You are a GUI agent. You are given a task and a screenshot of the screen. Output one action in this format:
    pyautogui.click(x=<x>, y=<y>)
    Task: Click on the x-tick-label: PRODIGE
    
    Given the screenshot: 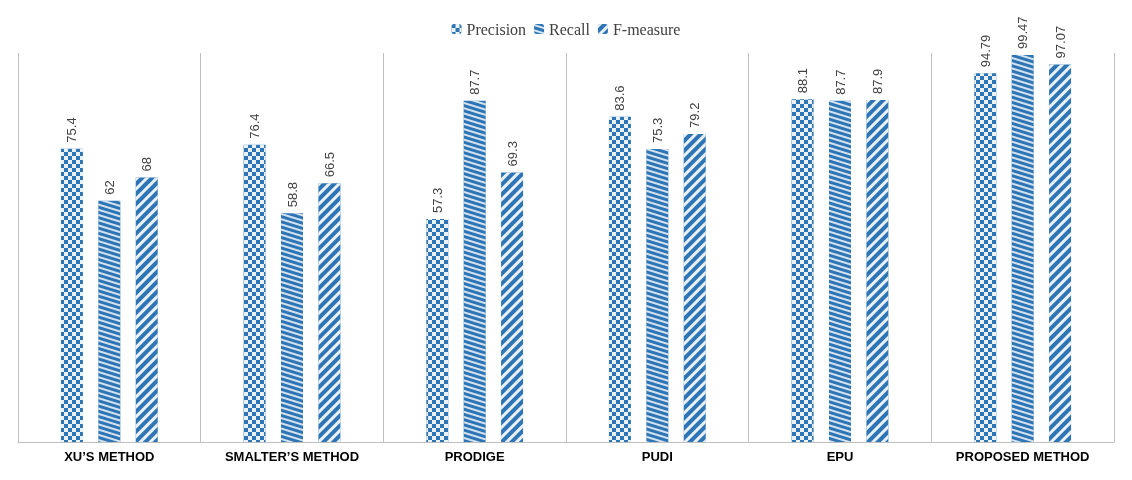 What is the action you would take?
    pyautogui.click(x=474, y=456)
    